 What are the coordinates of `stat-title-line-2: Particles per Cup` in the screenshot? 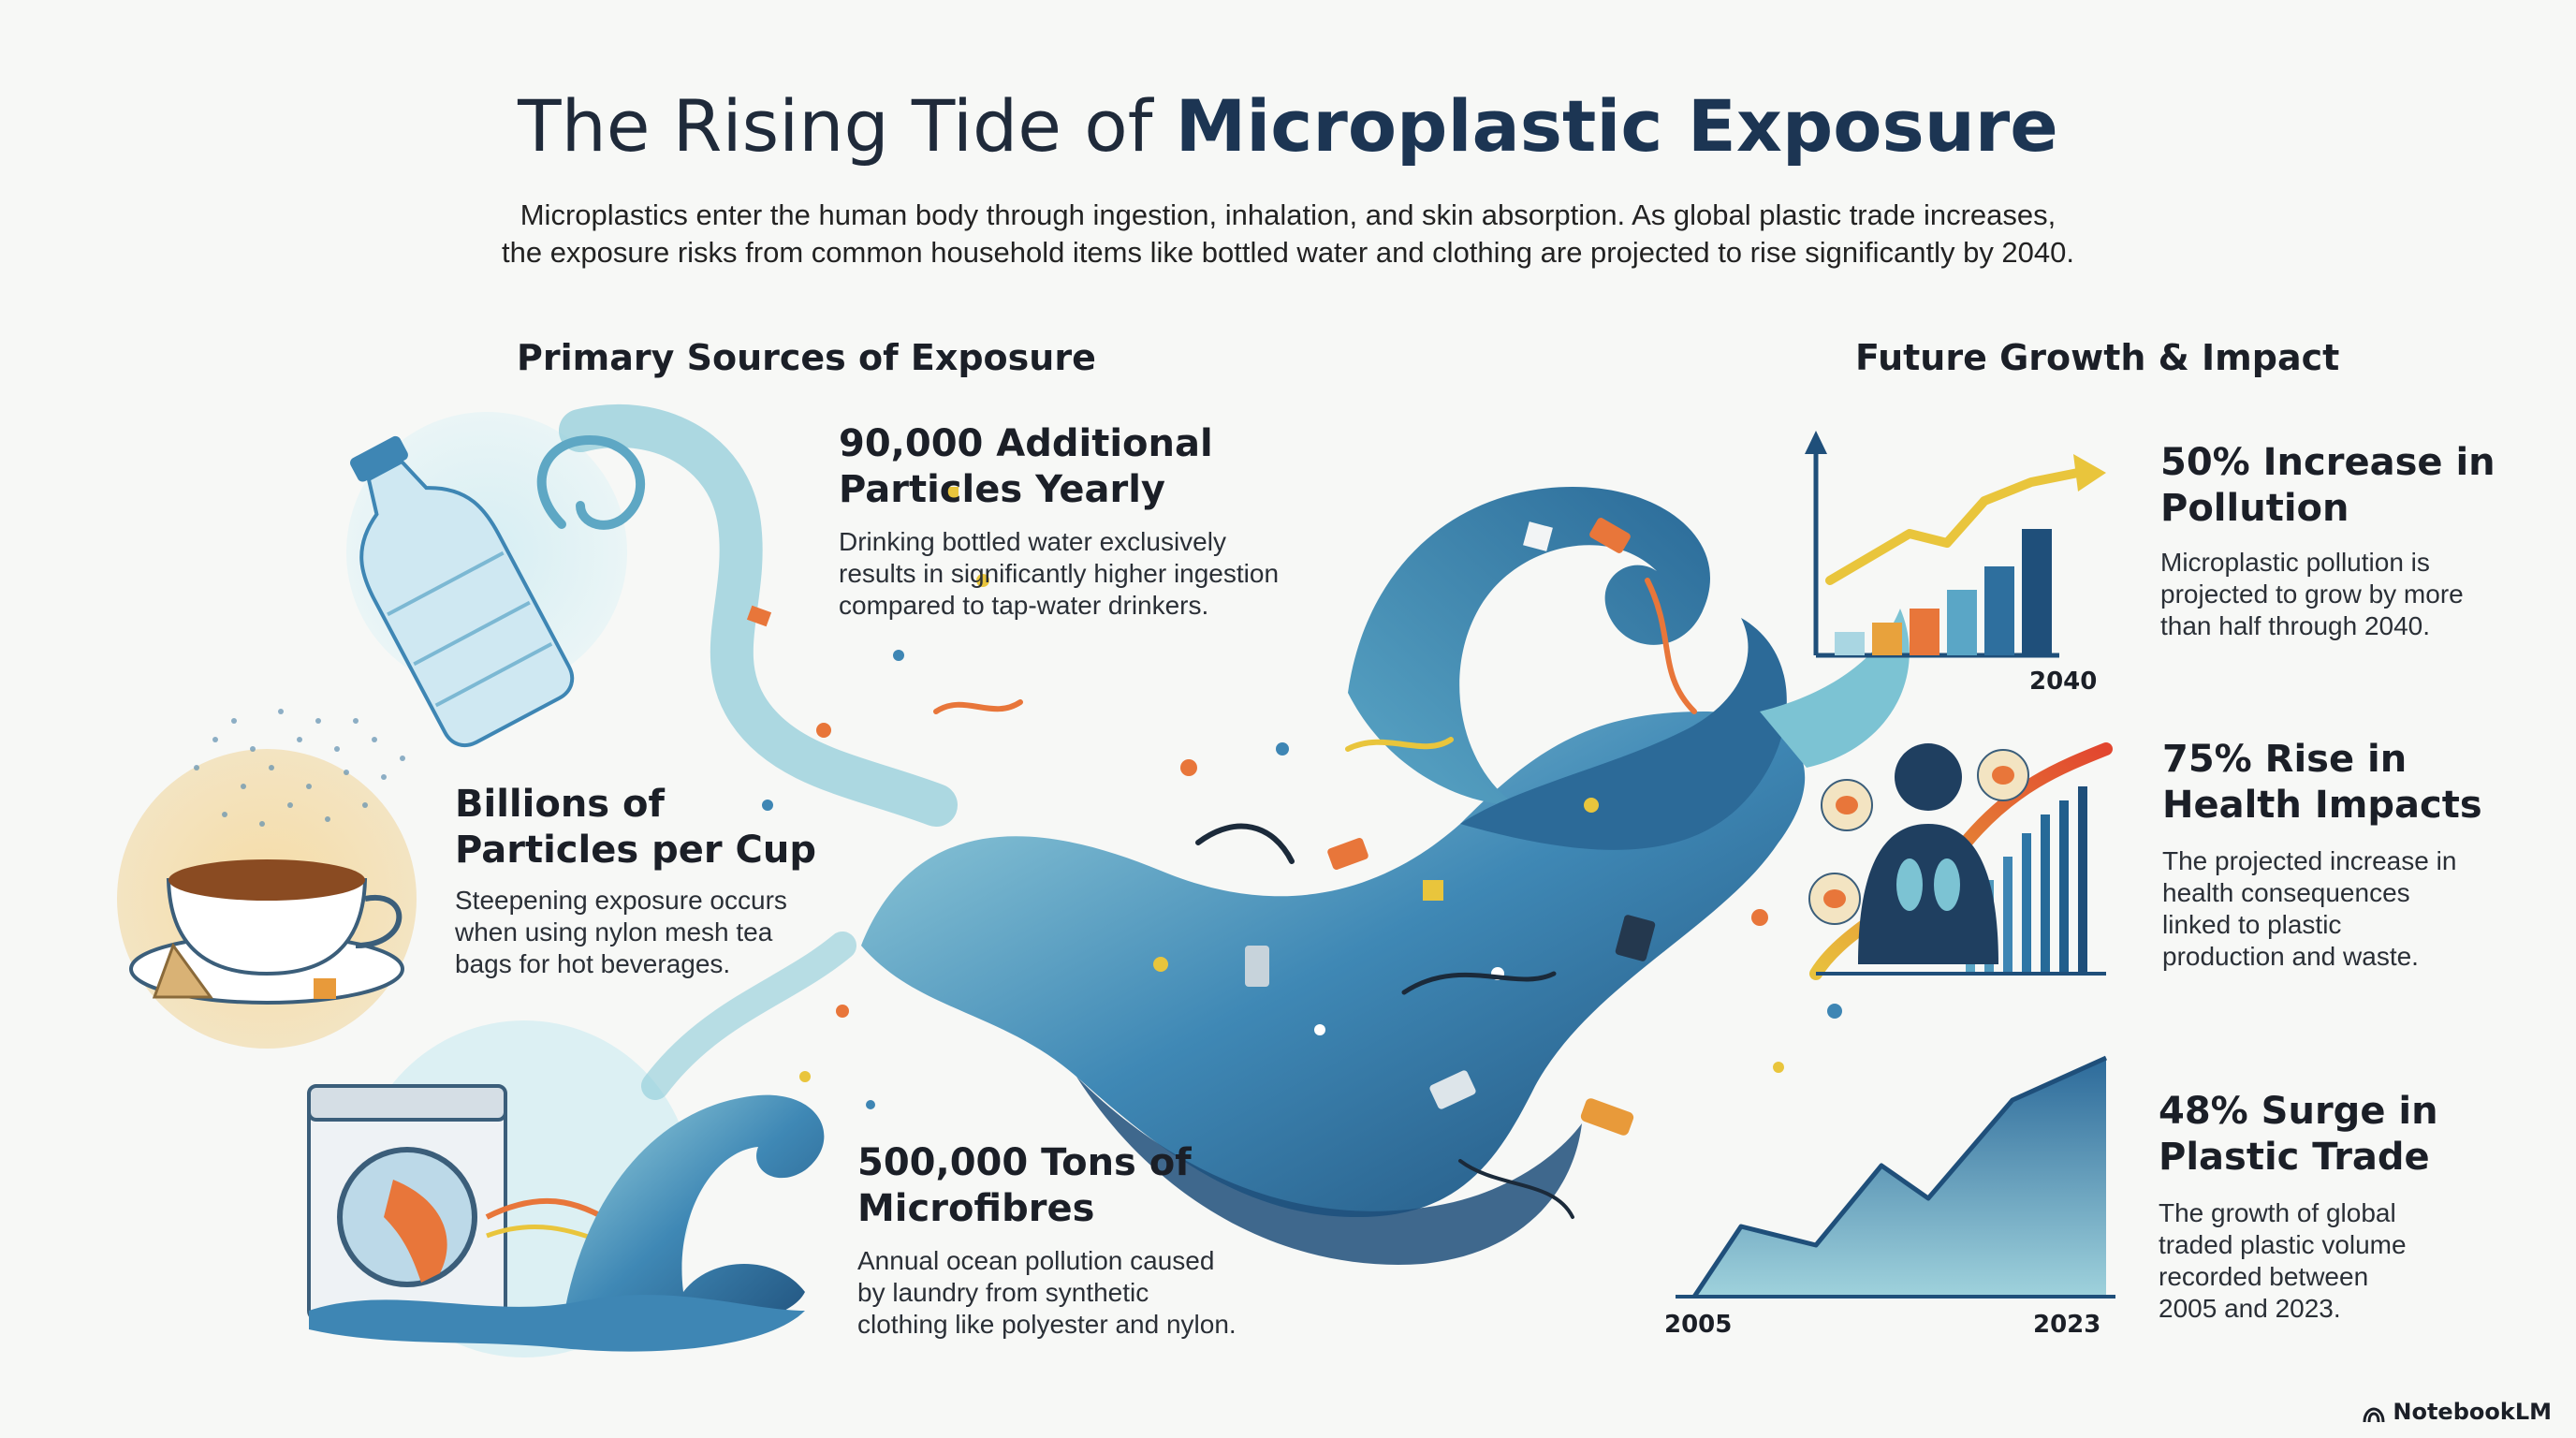 It's located at (635, 850).